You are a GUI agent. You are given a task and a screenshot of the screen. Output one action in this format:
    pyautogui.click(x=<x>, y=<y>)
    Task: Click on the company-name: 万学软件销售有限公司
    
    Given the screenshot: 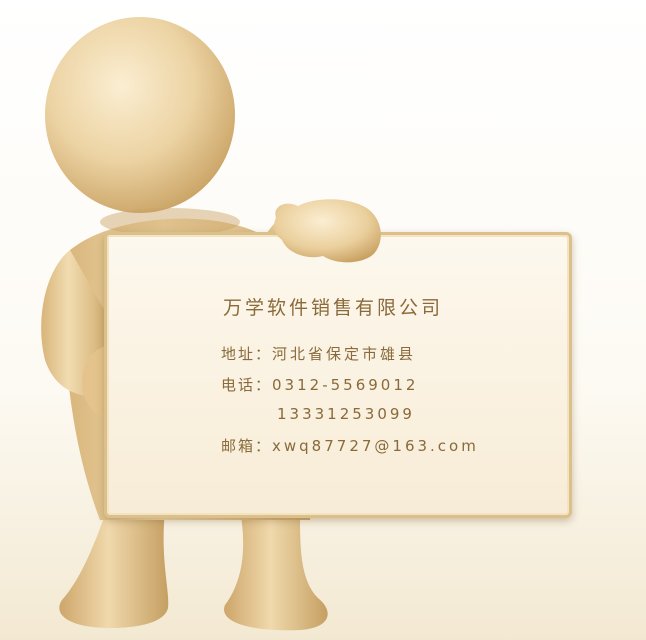 What is the action you would take?
    pyautogui.click(x=333, y=308)
    